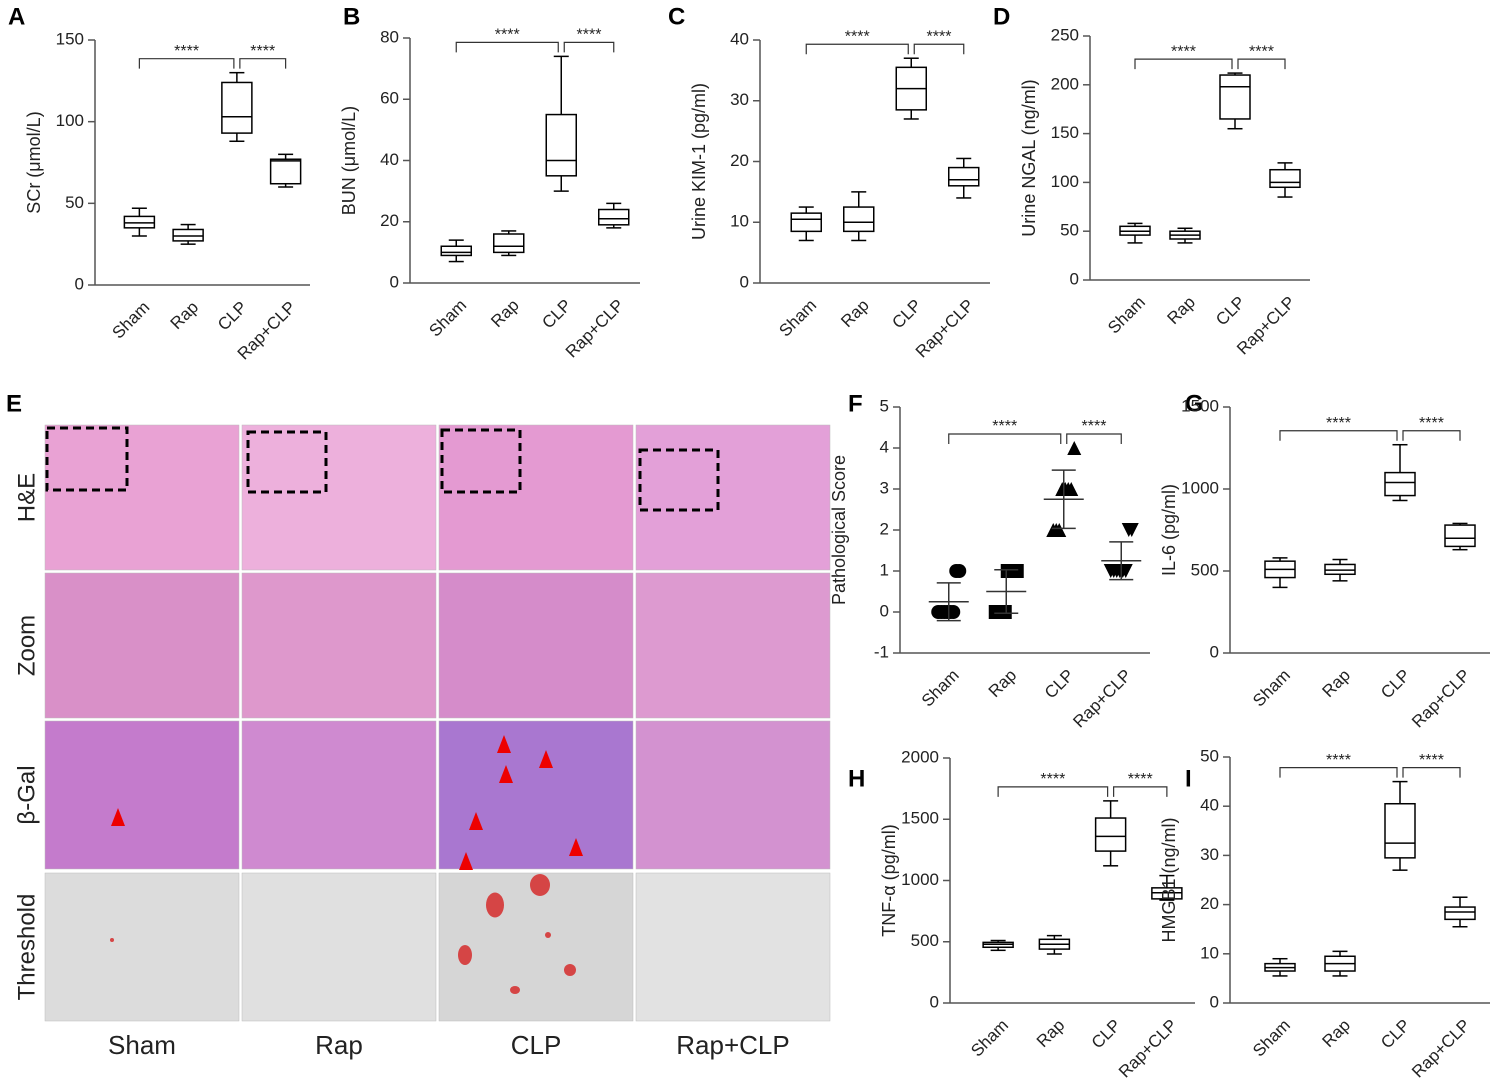 The image size is (1510, 1090). I want to click on y-tick-label: 3, so click(884, 487).